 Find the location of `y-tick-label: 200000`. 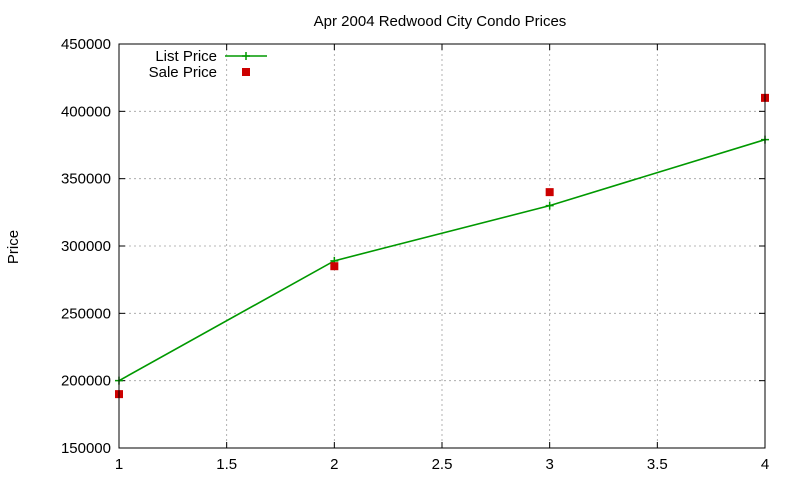

y-tick-label: 200000 is located at coordinates (86, 381).